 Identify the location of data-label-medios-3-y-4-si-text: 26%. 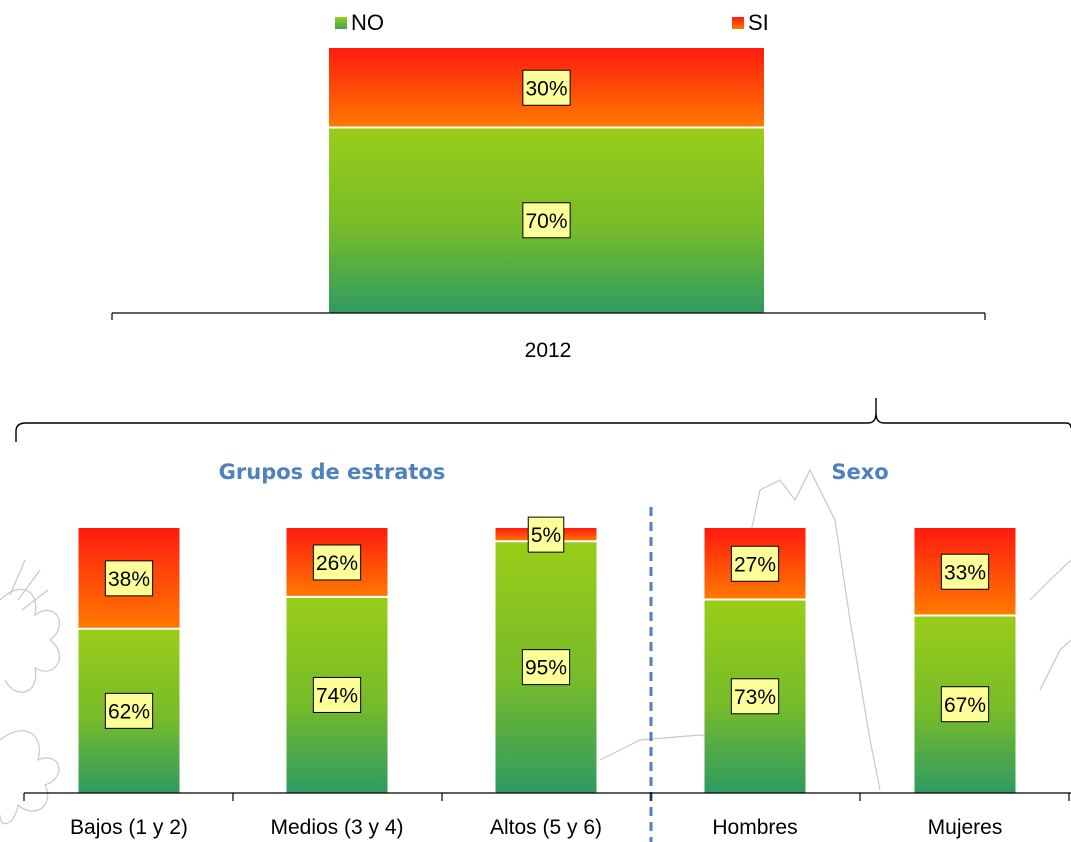
(337, 563).